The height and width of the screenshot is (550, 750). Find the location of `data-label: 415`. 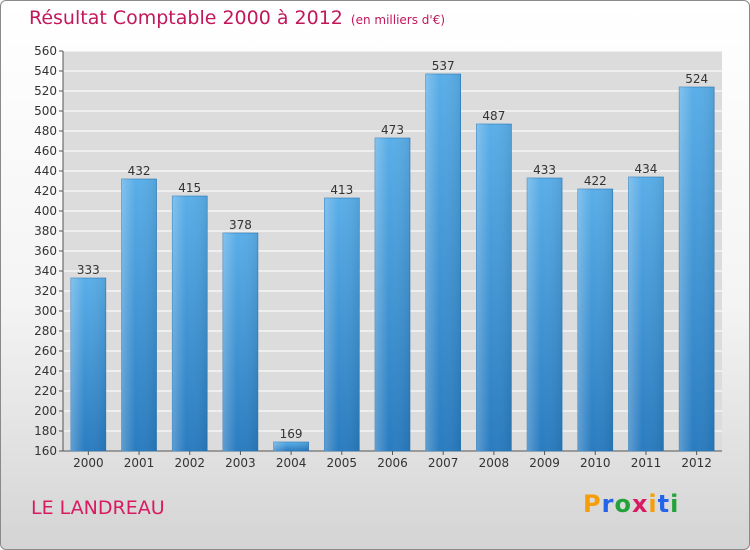

data-label: 415 is located at coordinates (189, 188).